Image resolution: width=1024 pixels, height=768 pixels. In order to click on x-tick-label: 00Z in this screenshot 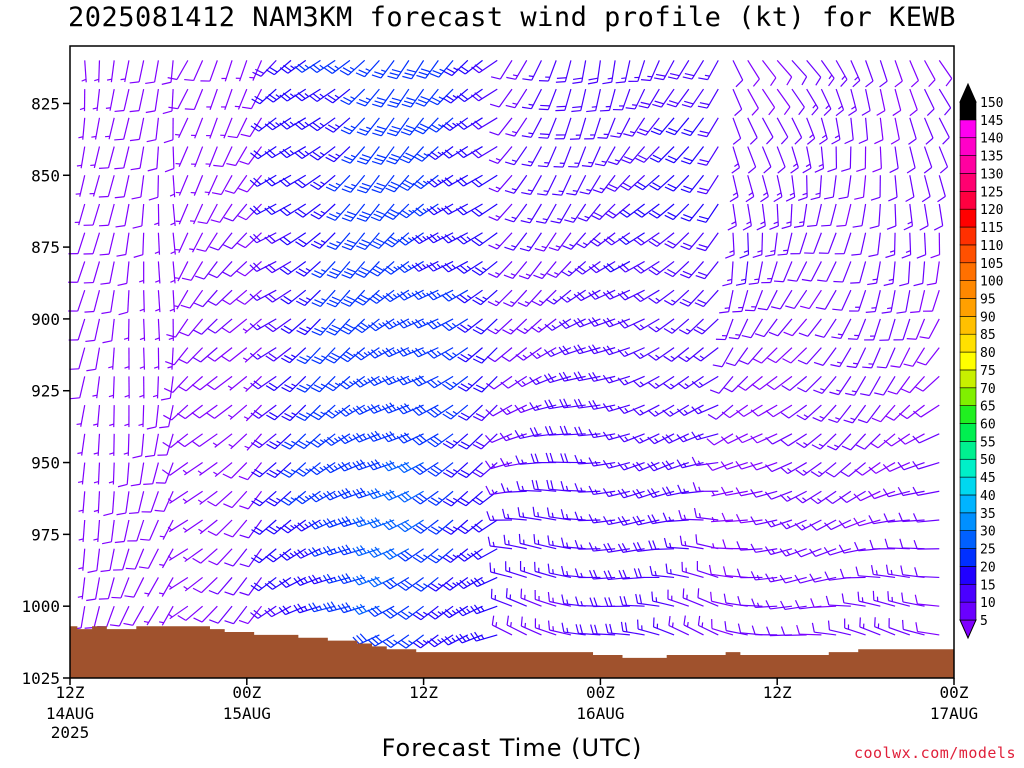, I will do `click(600, 692)`.